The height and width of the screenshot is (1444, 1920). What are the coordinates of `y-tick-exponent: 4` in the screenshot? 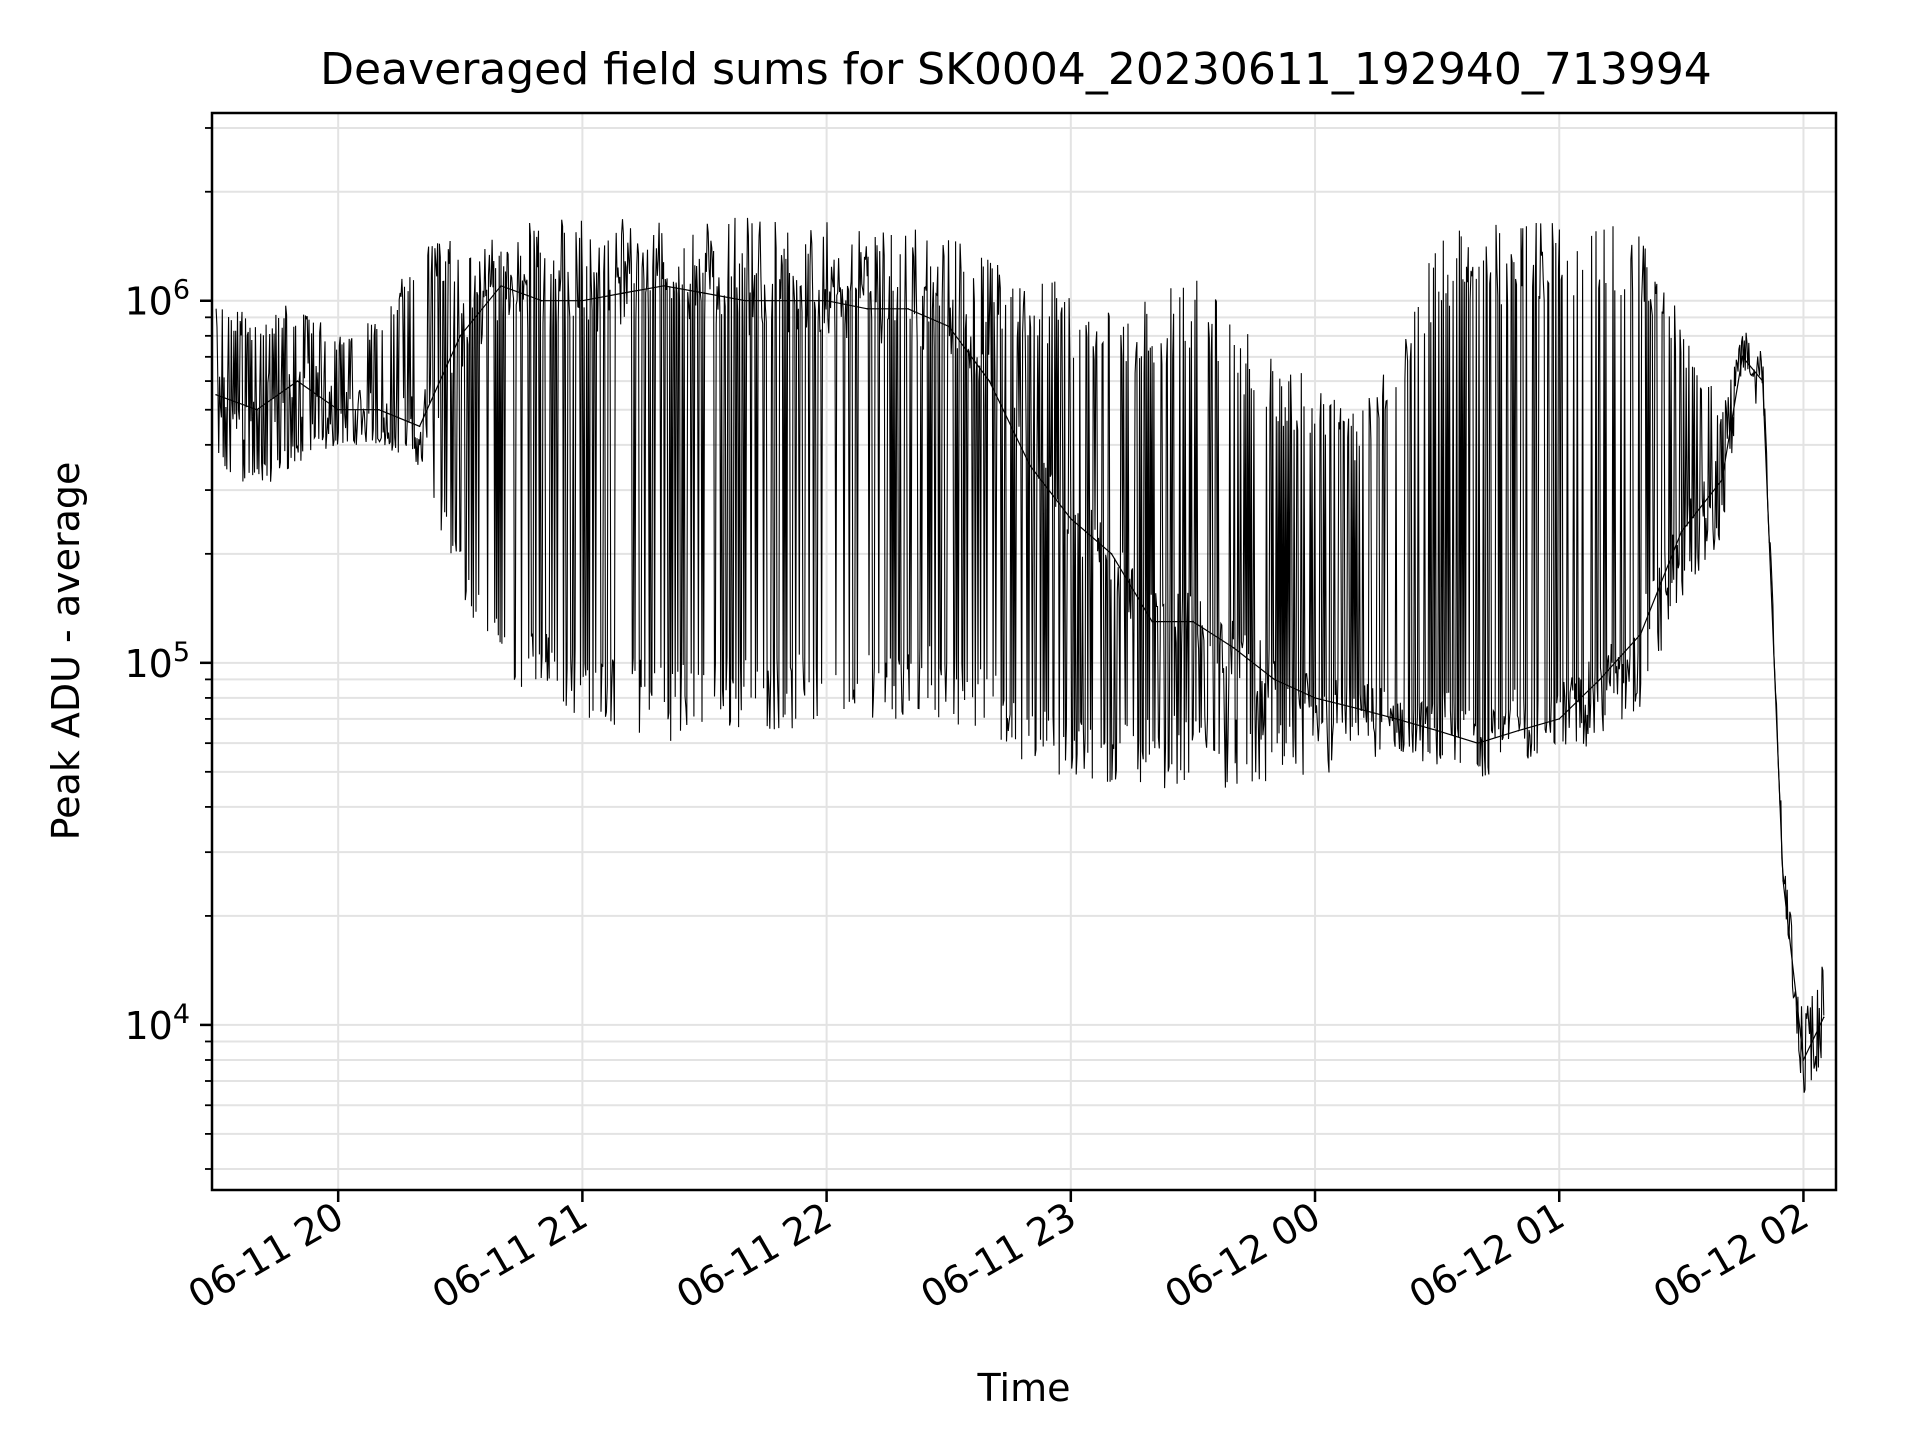 It's located at (181, 1014).